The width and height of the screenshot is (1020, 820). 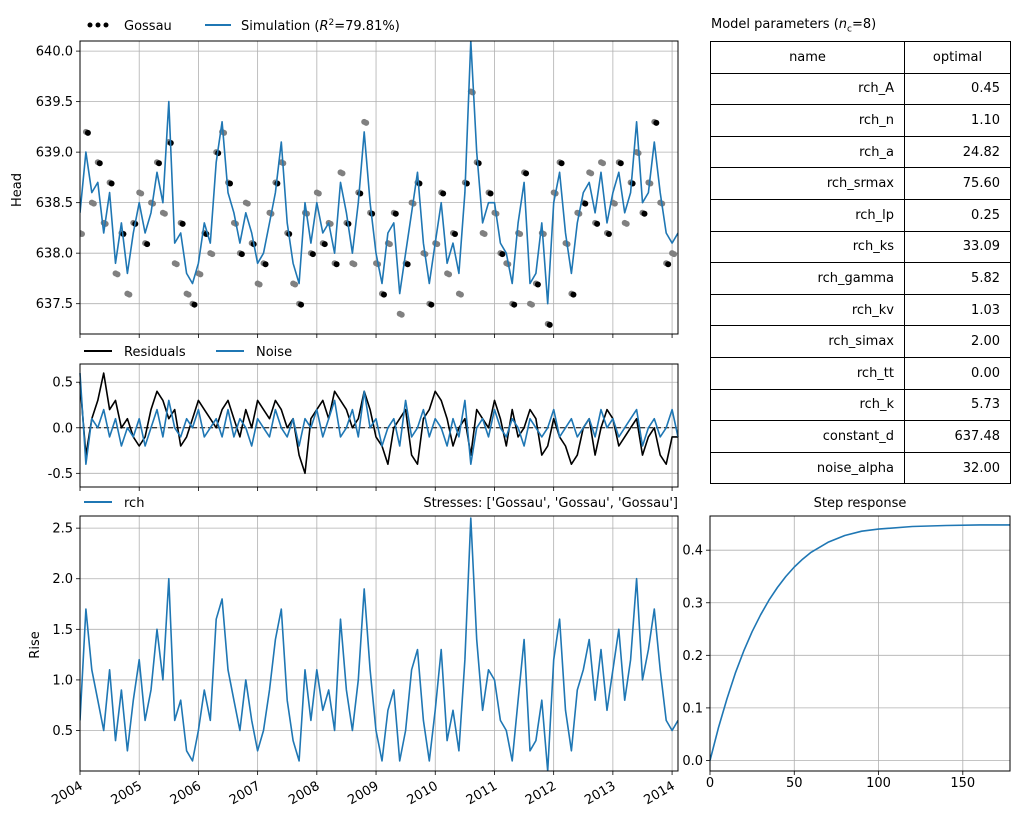 I want to click on x-tick-label: 50, so click(x=794, y=783).